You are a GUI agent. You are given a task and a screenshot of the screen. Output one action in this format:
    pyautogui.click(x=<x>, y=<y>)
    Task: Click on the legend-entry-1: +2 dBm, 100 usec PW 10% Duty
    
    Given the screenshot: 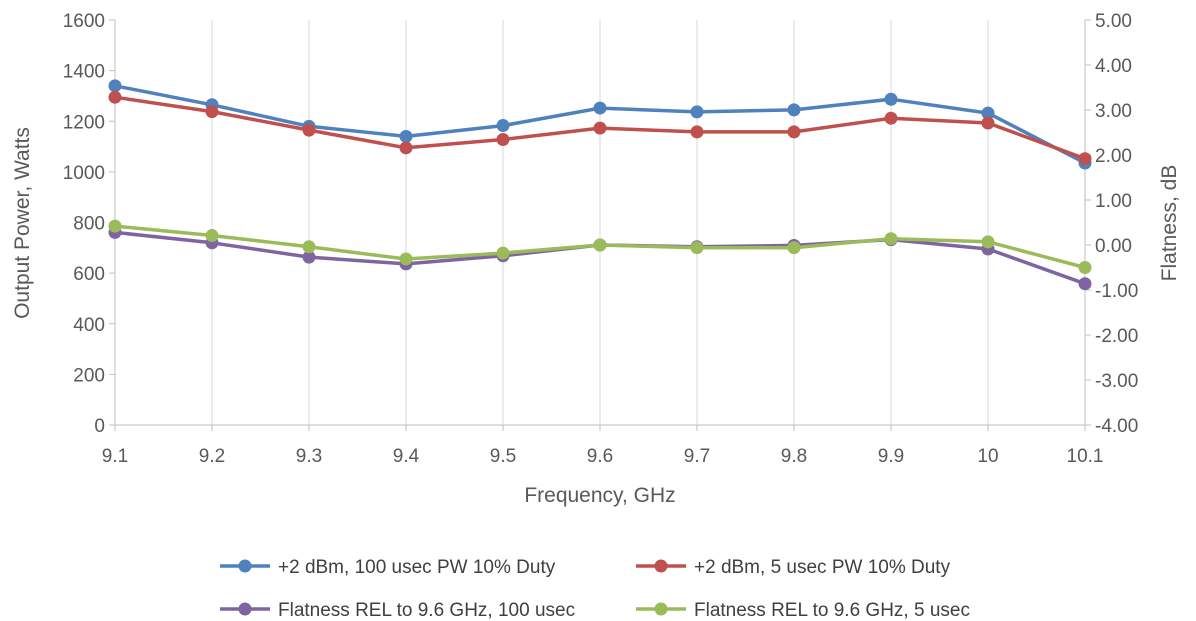 What is the action you would take?
    pyautogui.click(x=388, y=567)
    